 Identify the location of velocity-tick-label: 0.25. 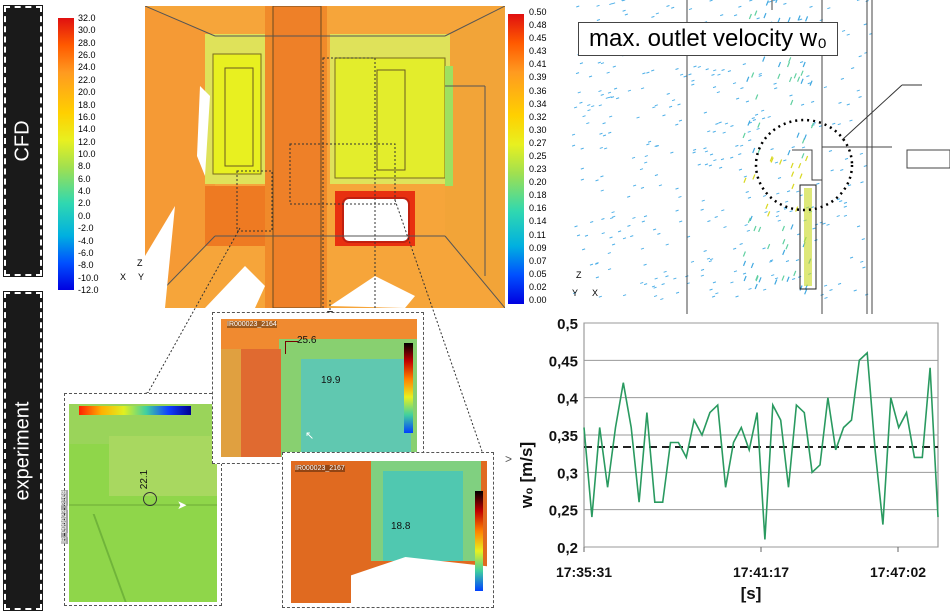
(538, 156).